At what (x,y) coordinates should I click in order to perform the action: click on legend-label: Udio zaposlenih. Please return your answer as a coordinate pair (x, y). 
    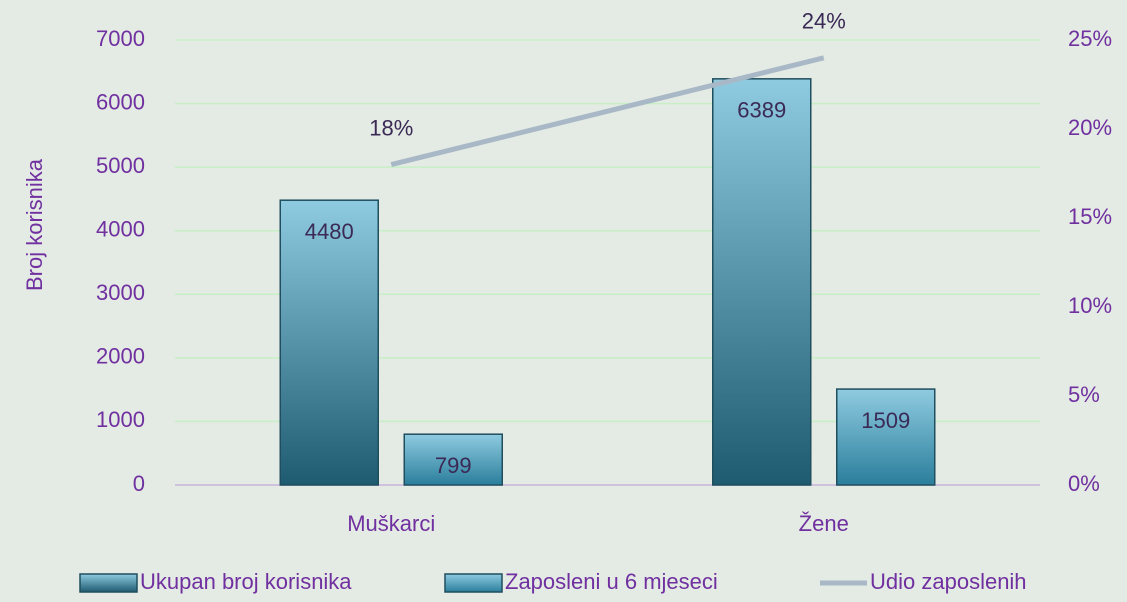
    Looking at the image, I should click on (948, 581).